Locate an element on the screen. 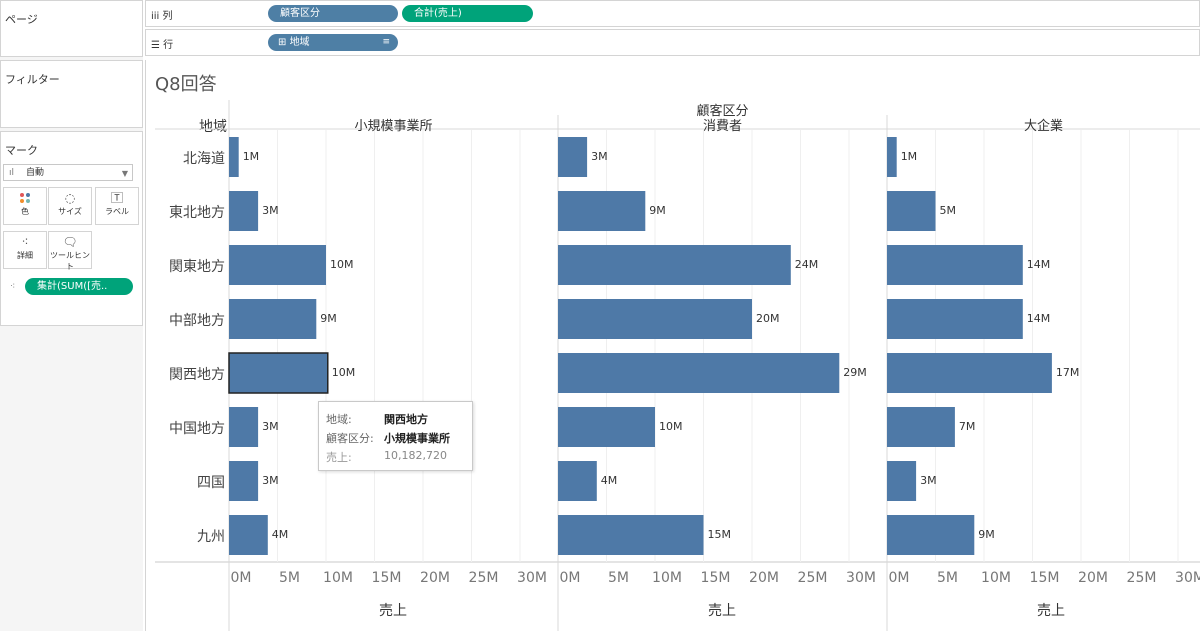 The width and height of the screenshot is (1200, 631). column-pill-segment: 顧客区分 is located at coordinates (333, 13).